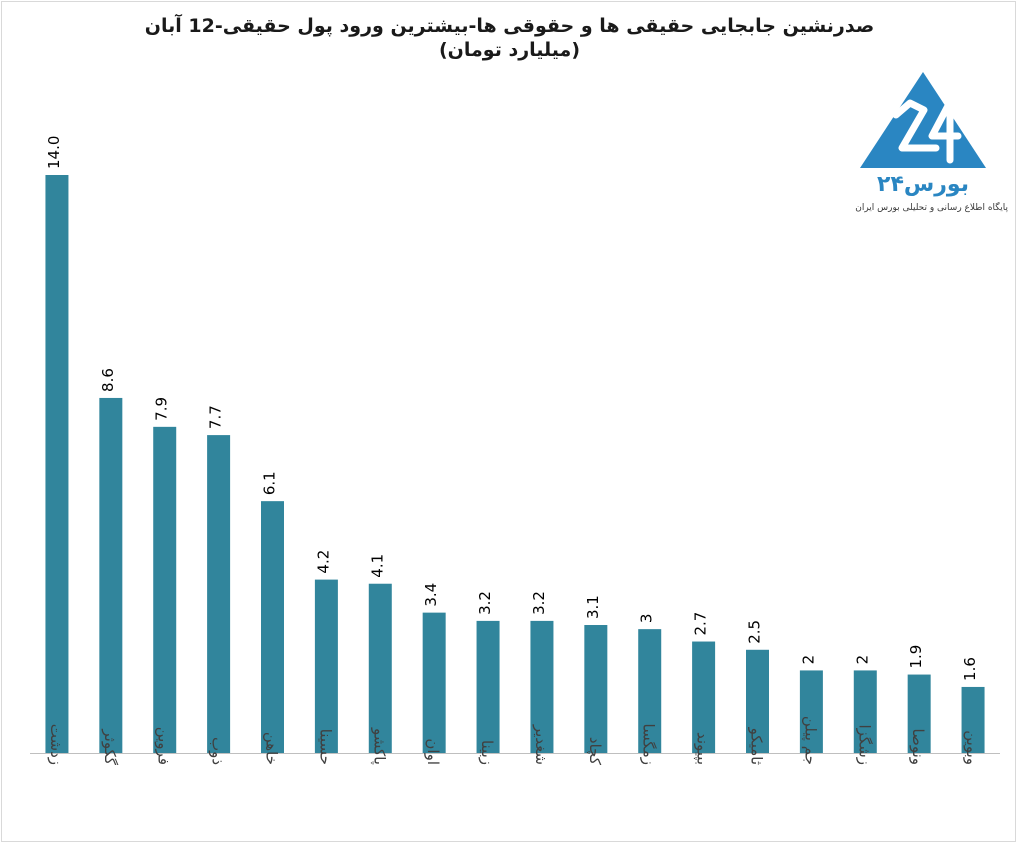 This screenshot has width=1019, height=845. I want to click on data-label-text: 1.9, so click(916, 657).